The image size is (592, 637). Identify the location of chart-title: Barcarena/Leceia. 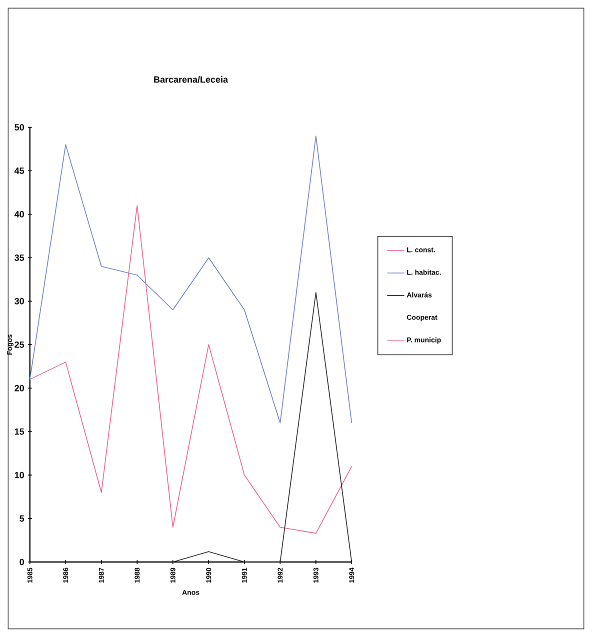
(191, 79).